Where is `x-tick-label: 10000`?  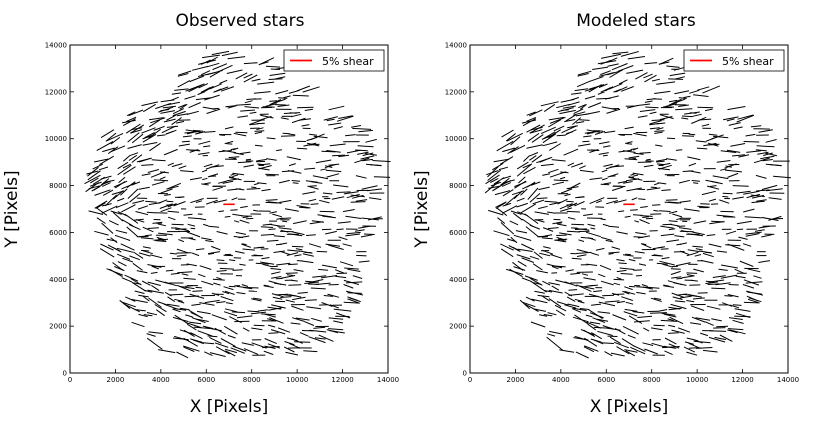
x-tick-label: 10000 is located at coordinates (297, 380).